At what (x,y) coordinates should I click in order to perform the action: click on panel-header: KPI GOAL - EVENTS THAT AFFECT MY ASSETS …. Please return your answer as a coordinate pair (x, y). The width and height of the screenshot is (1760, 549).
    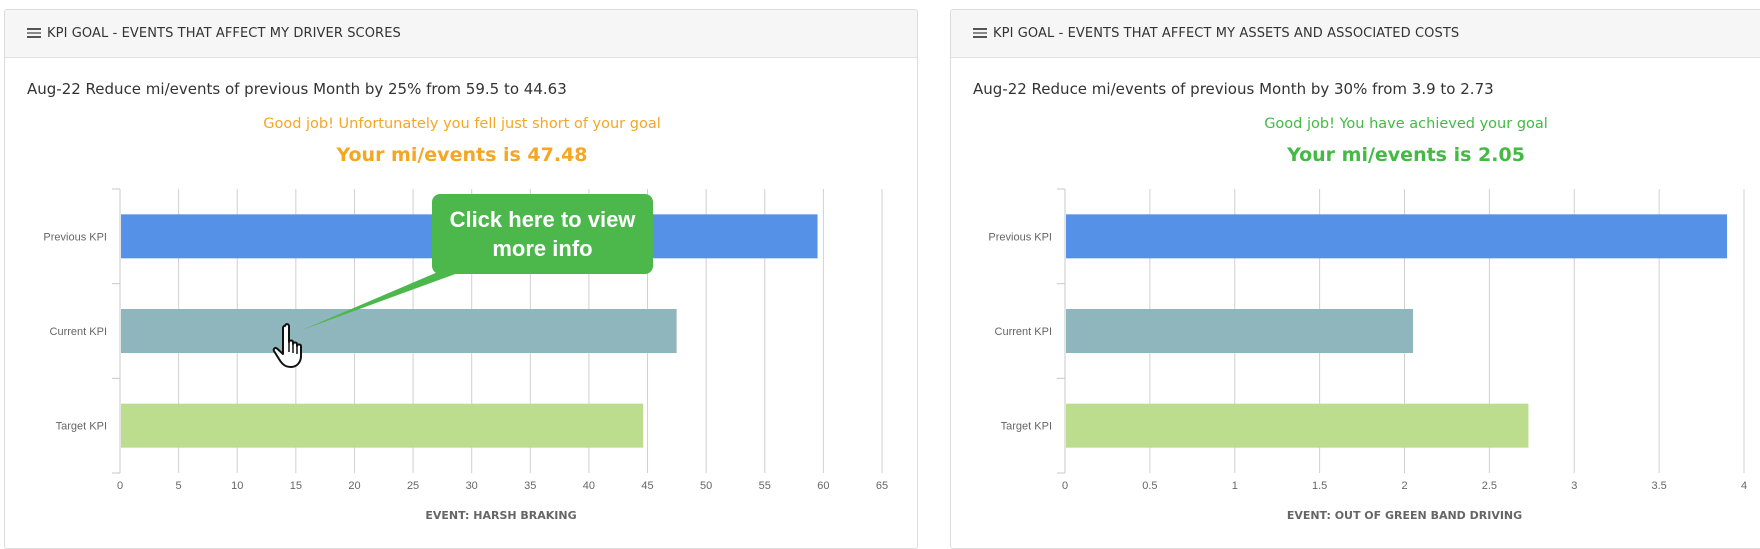
    Looking at the image, I should click on (1355, 34).